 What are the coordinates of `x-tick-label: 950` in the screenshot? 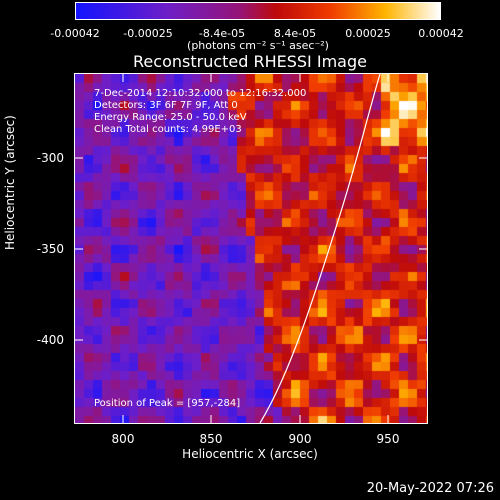 It's located at (388, 439).